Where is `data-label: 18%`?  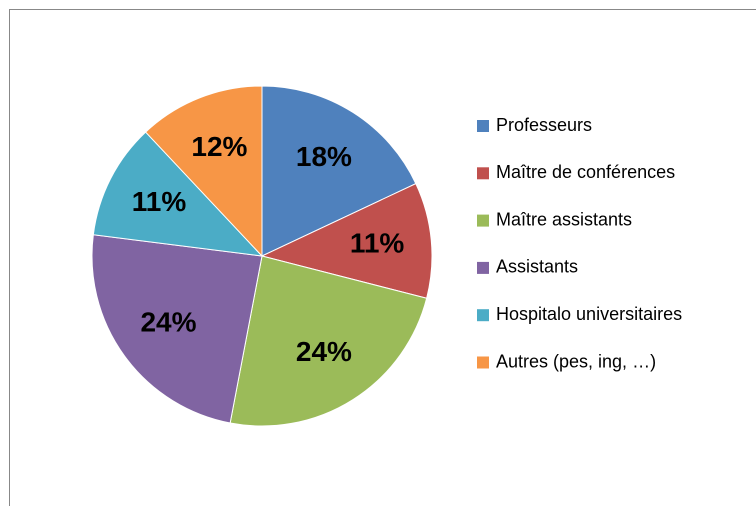
data-label: 18% is located at coordinates (324, 156).